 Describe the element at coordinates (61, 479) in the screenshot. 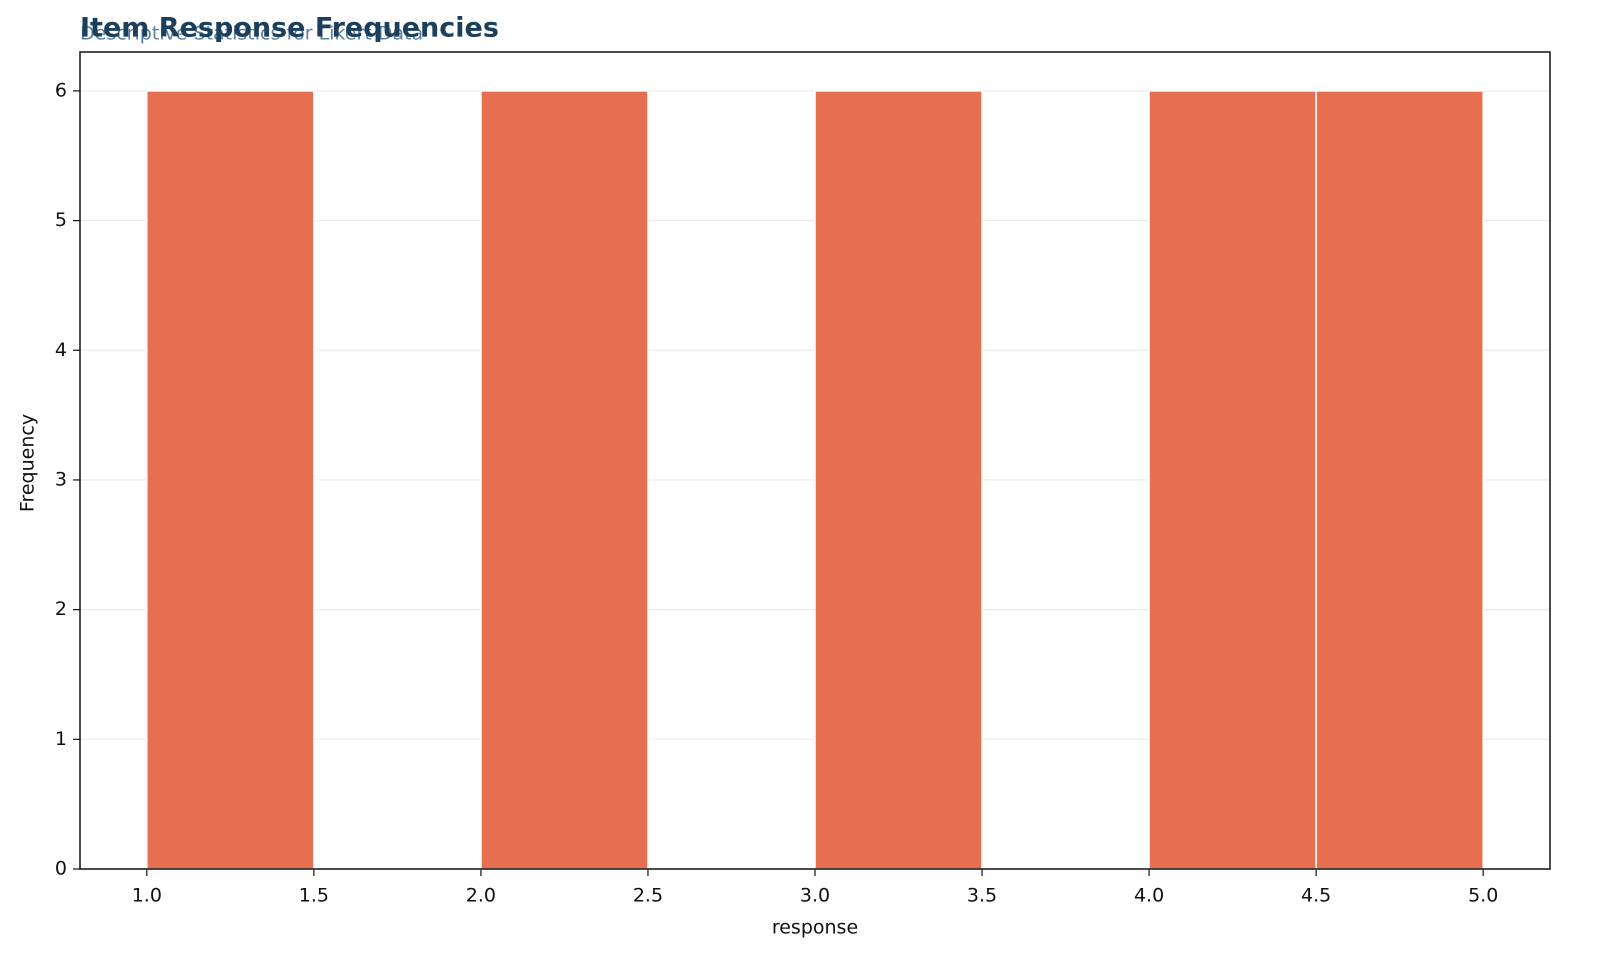

I see `y-tick-label: 3` at that location.